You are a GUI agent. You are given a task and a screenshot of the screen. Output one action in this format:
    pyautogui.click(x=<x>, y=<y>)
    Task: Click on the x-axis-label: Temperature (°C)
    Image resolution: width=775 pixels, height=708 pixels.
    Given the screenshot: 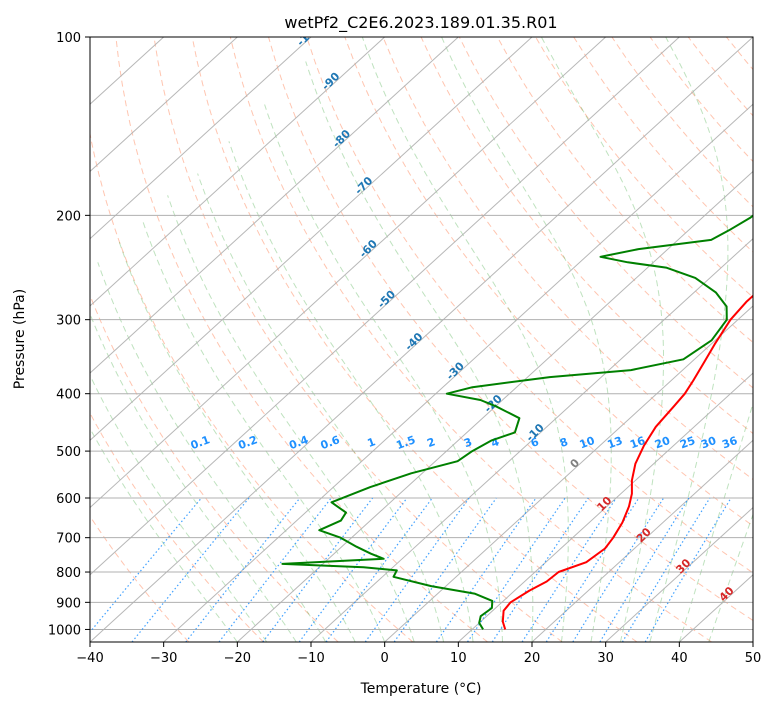 What is the action you would take?
    pyautogui.click(x=421, y=689)
    